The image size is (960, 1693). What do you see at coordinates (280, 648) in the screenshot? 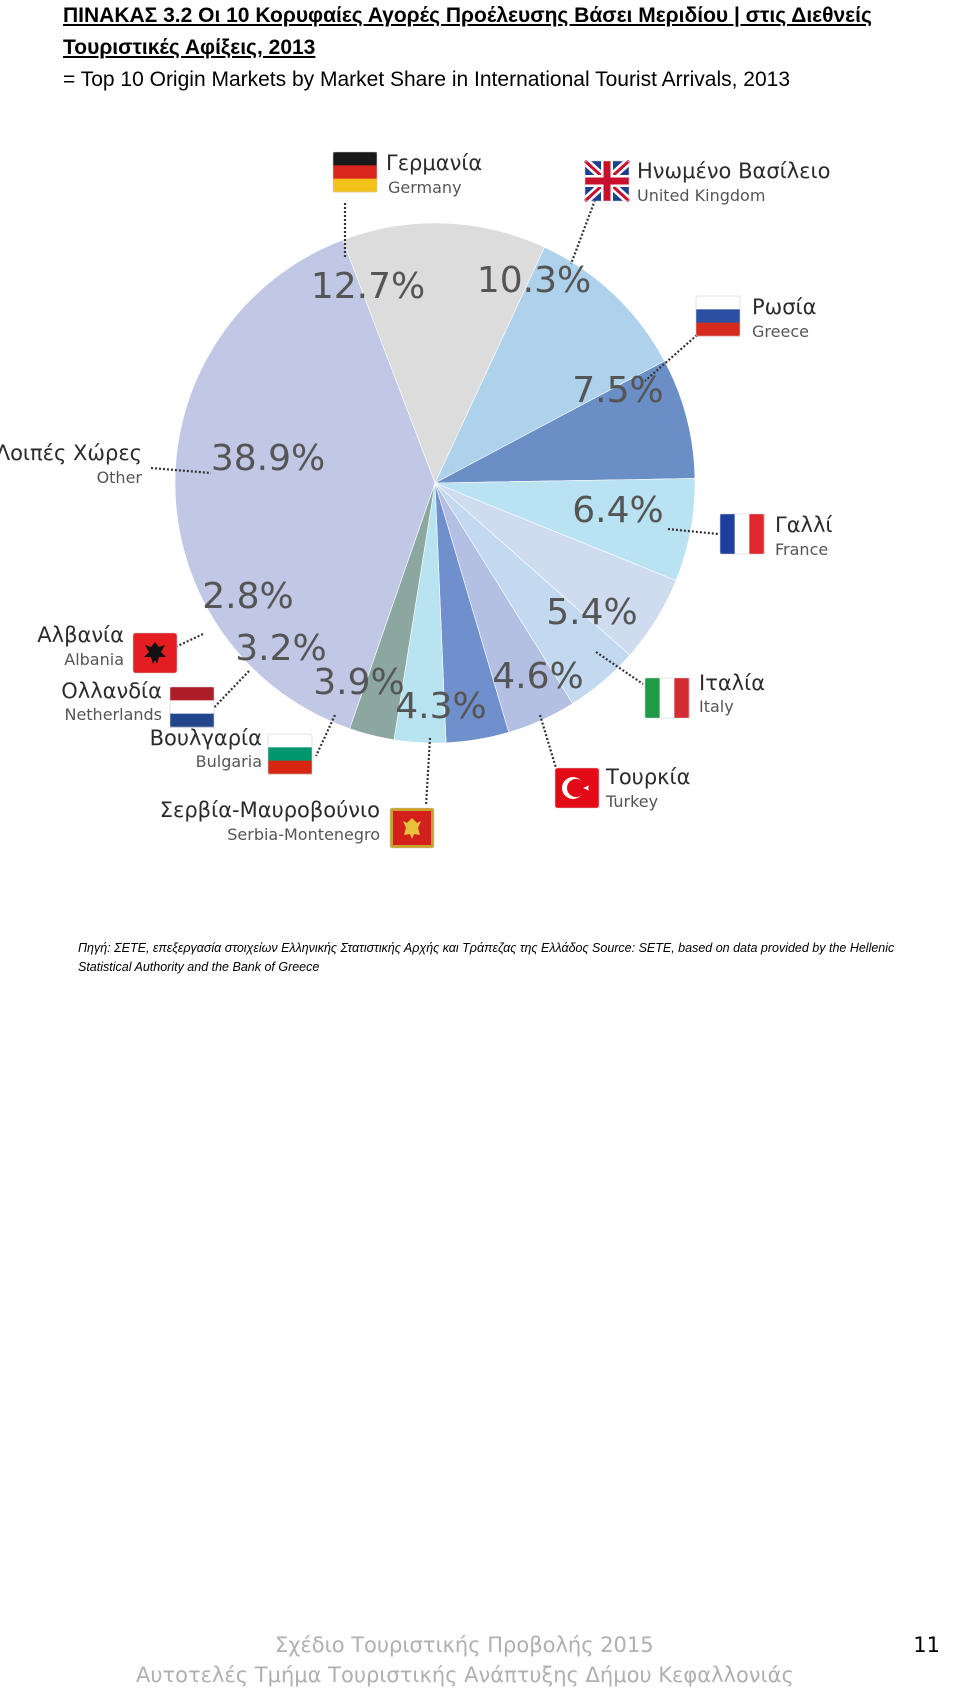
I see `value-label-netherlands: 3.2%` at bounding box center [280, 648].